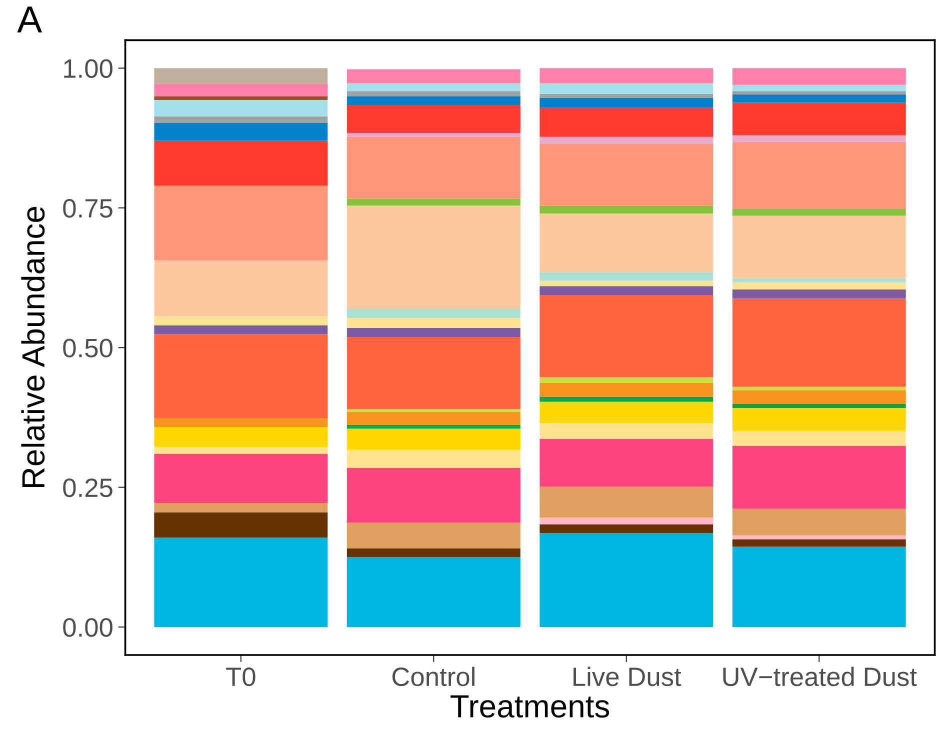 Image resolution: width=949 pixels, height=731 pixels. I want to click on x-tick-label: Control, so click(433, 676).